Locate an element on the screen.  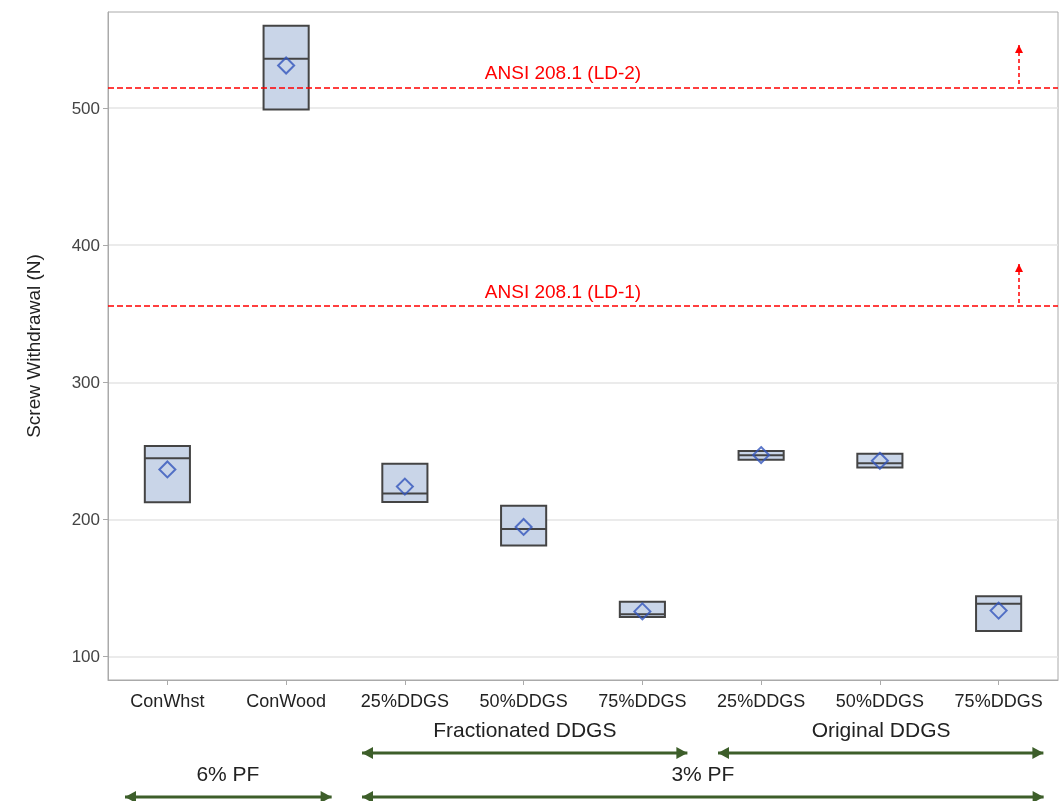
text: Original DDGS is located at coordinates (881, 730).